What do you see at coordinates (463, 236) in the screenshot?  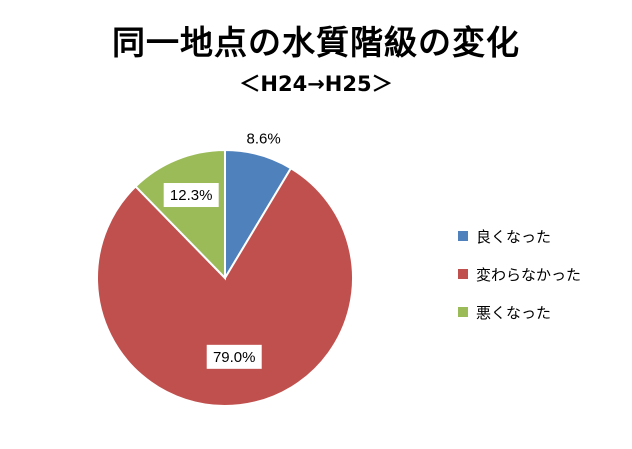 I see `legend-swatch-improved` at bounding box center [463, 236].